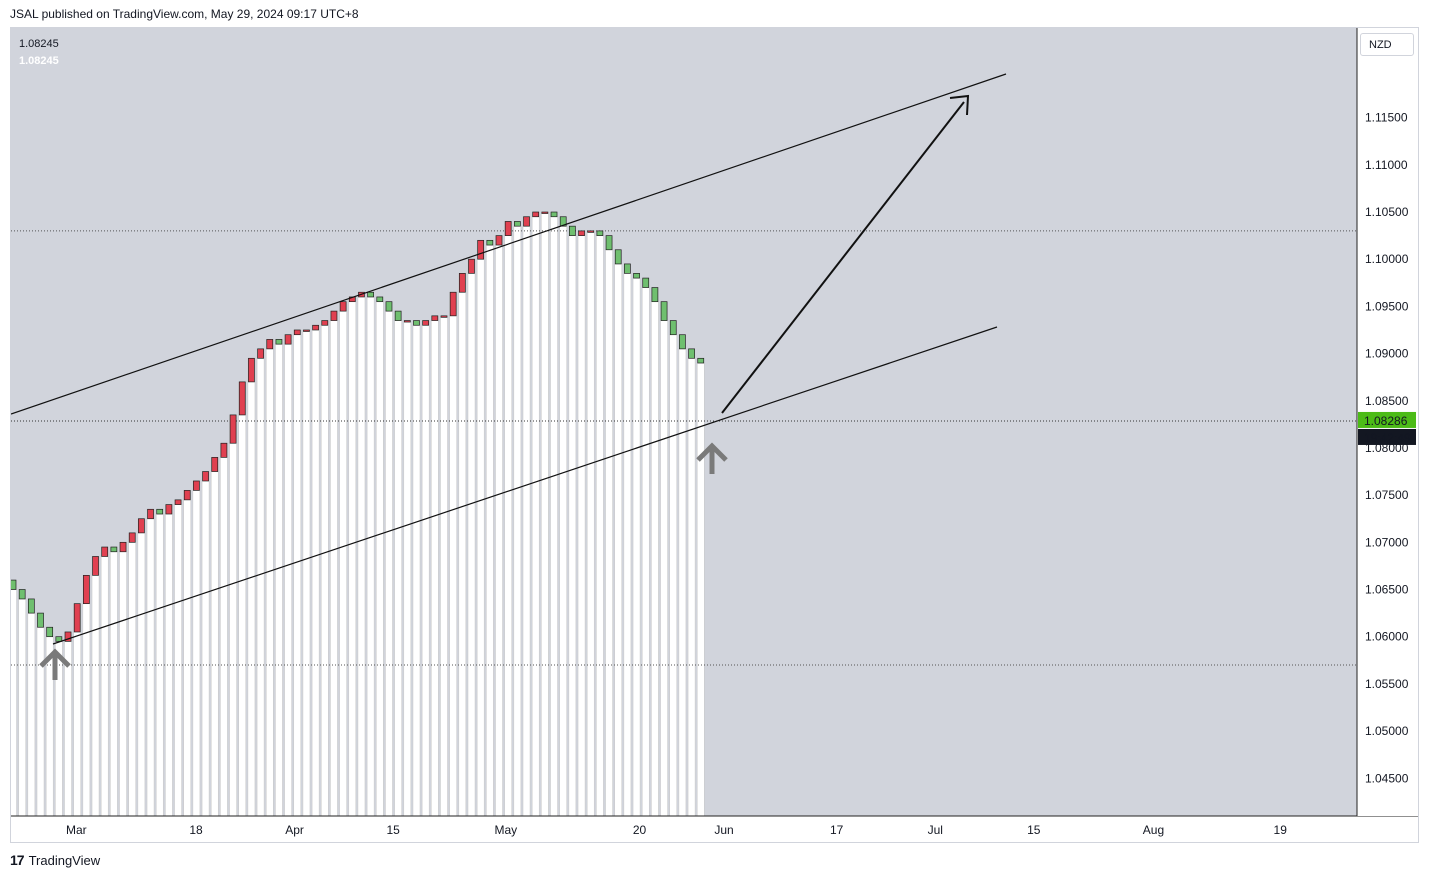  What do you see at coordinates (935, 830) in the screenshot?
I see `x-tick-label: Jul` at bounding box center [935, 830].